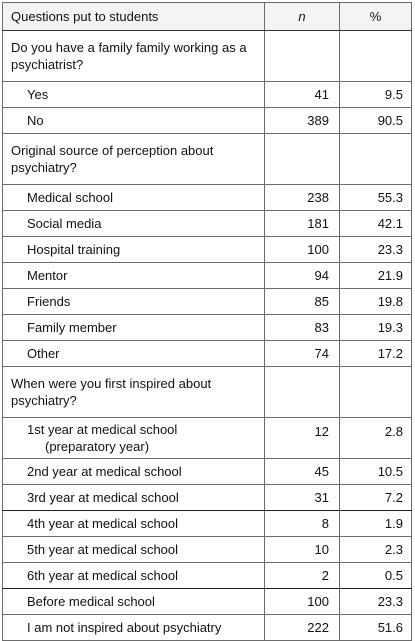 The image size is (415, 641). I want to click on table-row: Mentor 94 21.9, so click(207, 275).